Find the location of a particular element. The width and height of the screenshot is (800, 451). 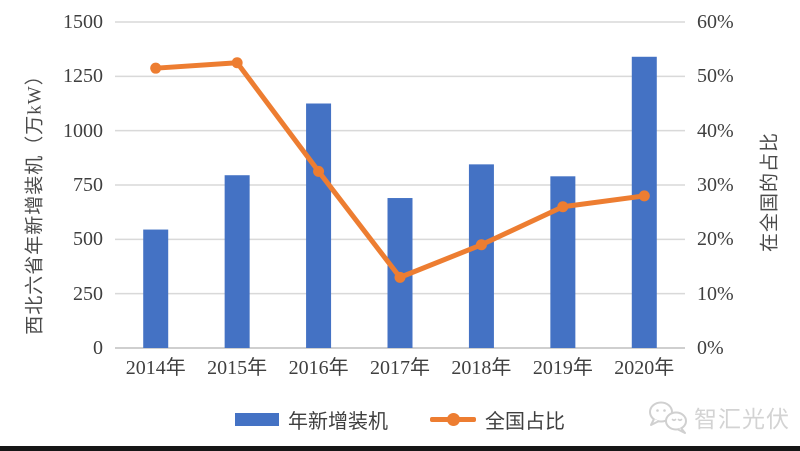

legend-item-bar: 年新增装机 is located at coordinates (311, 419).